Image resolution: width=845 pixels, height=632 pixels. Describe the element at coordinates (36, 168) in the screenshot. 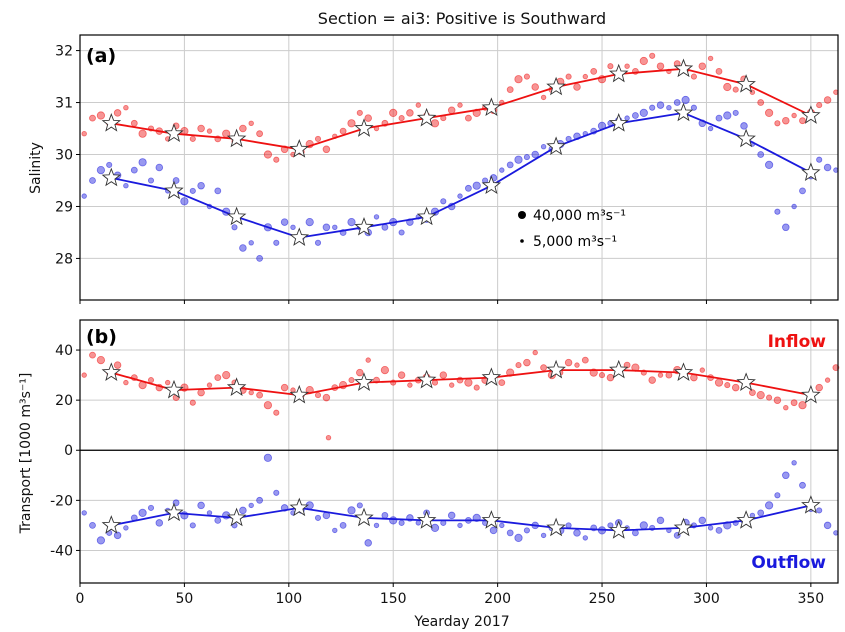

I see `panel-a-ylabel: Salinity` at that location.